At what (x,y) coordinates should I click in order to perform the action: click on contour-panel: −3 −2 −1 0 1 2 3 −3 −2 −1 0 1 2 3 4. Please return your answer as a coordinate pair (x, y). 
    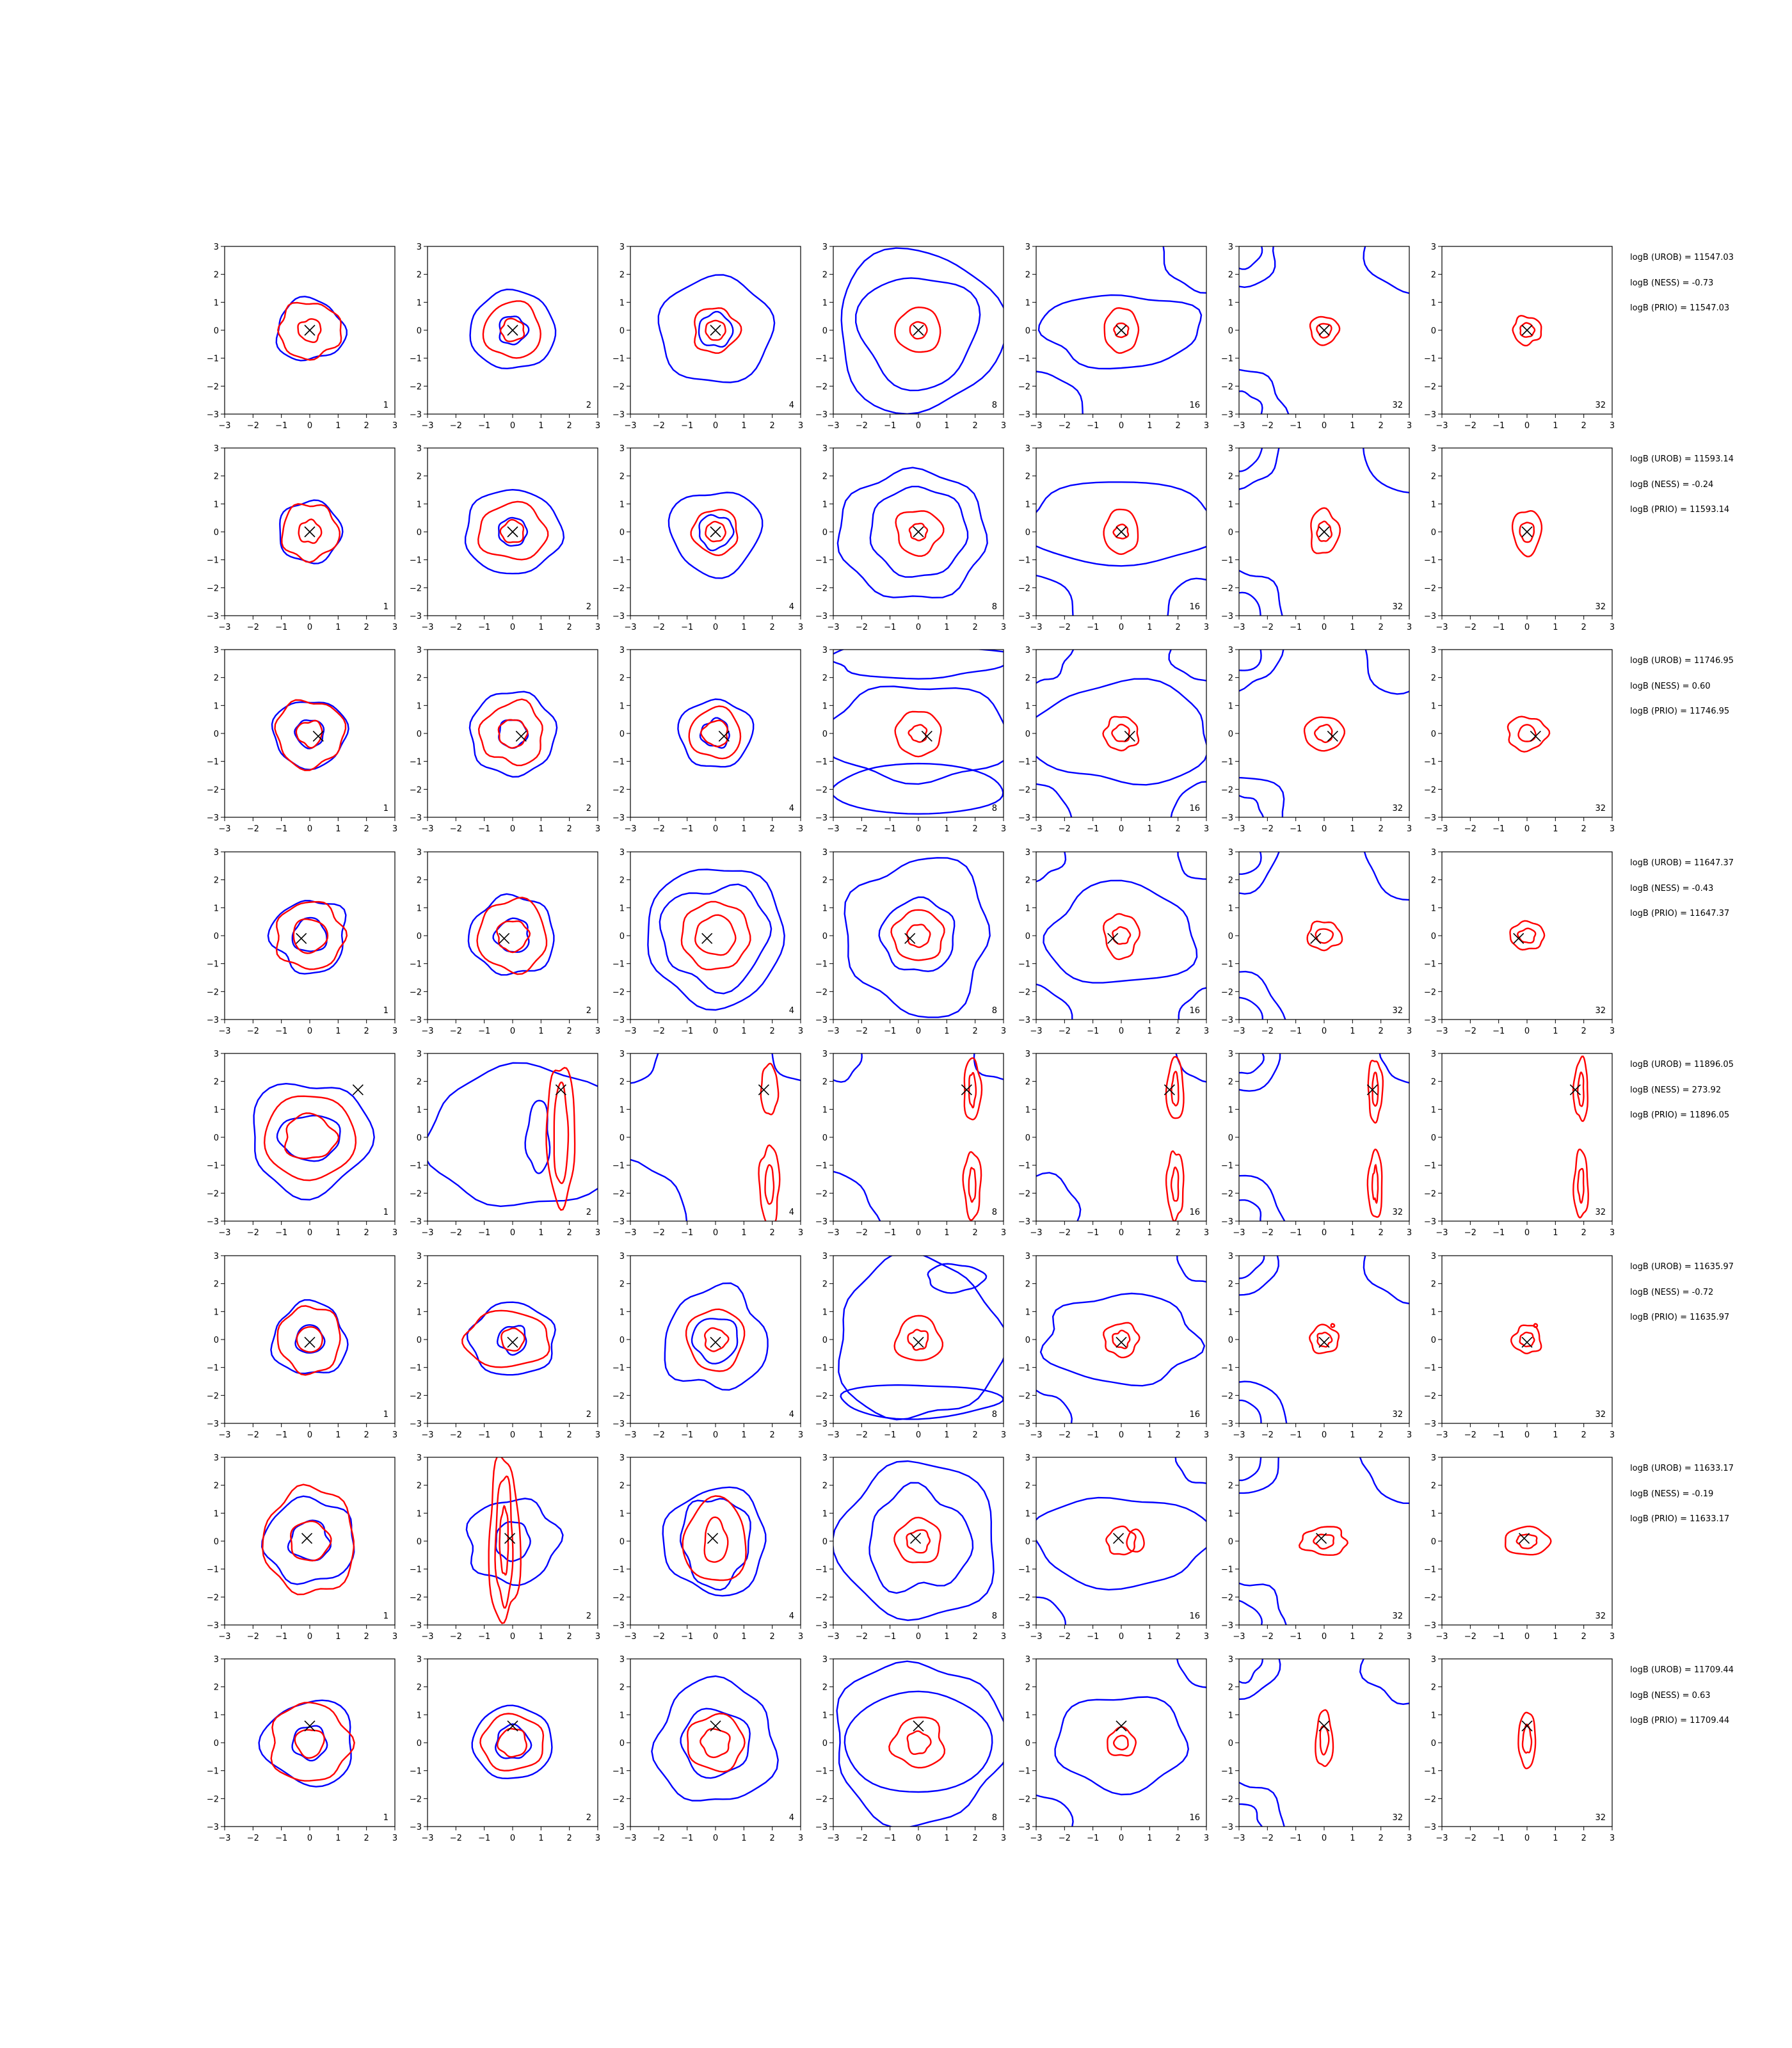
    Looking at the image, I should click on (707, 538).